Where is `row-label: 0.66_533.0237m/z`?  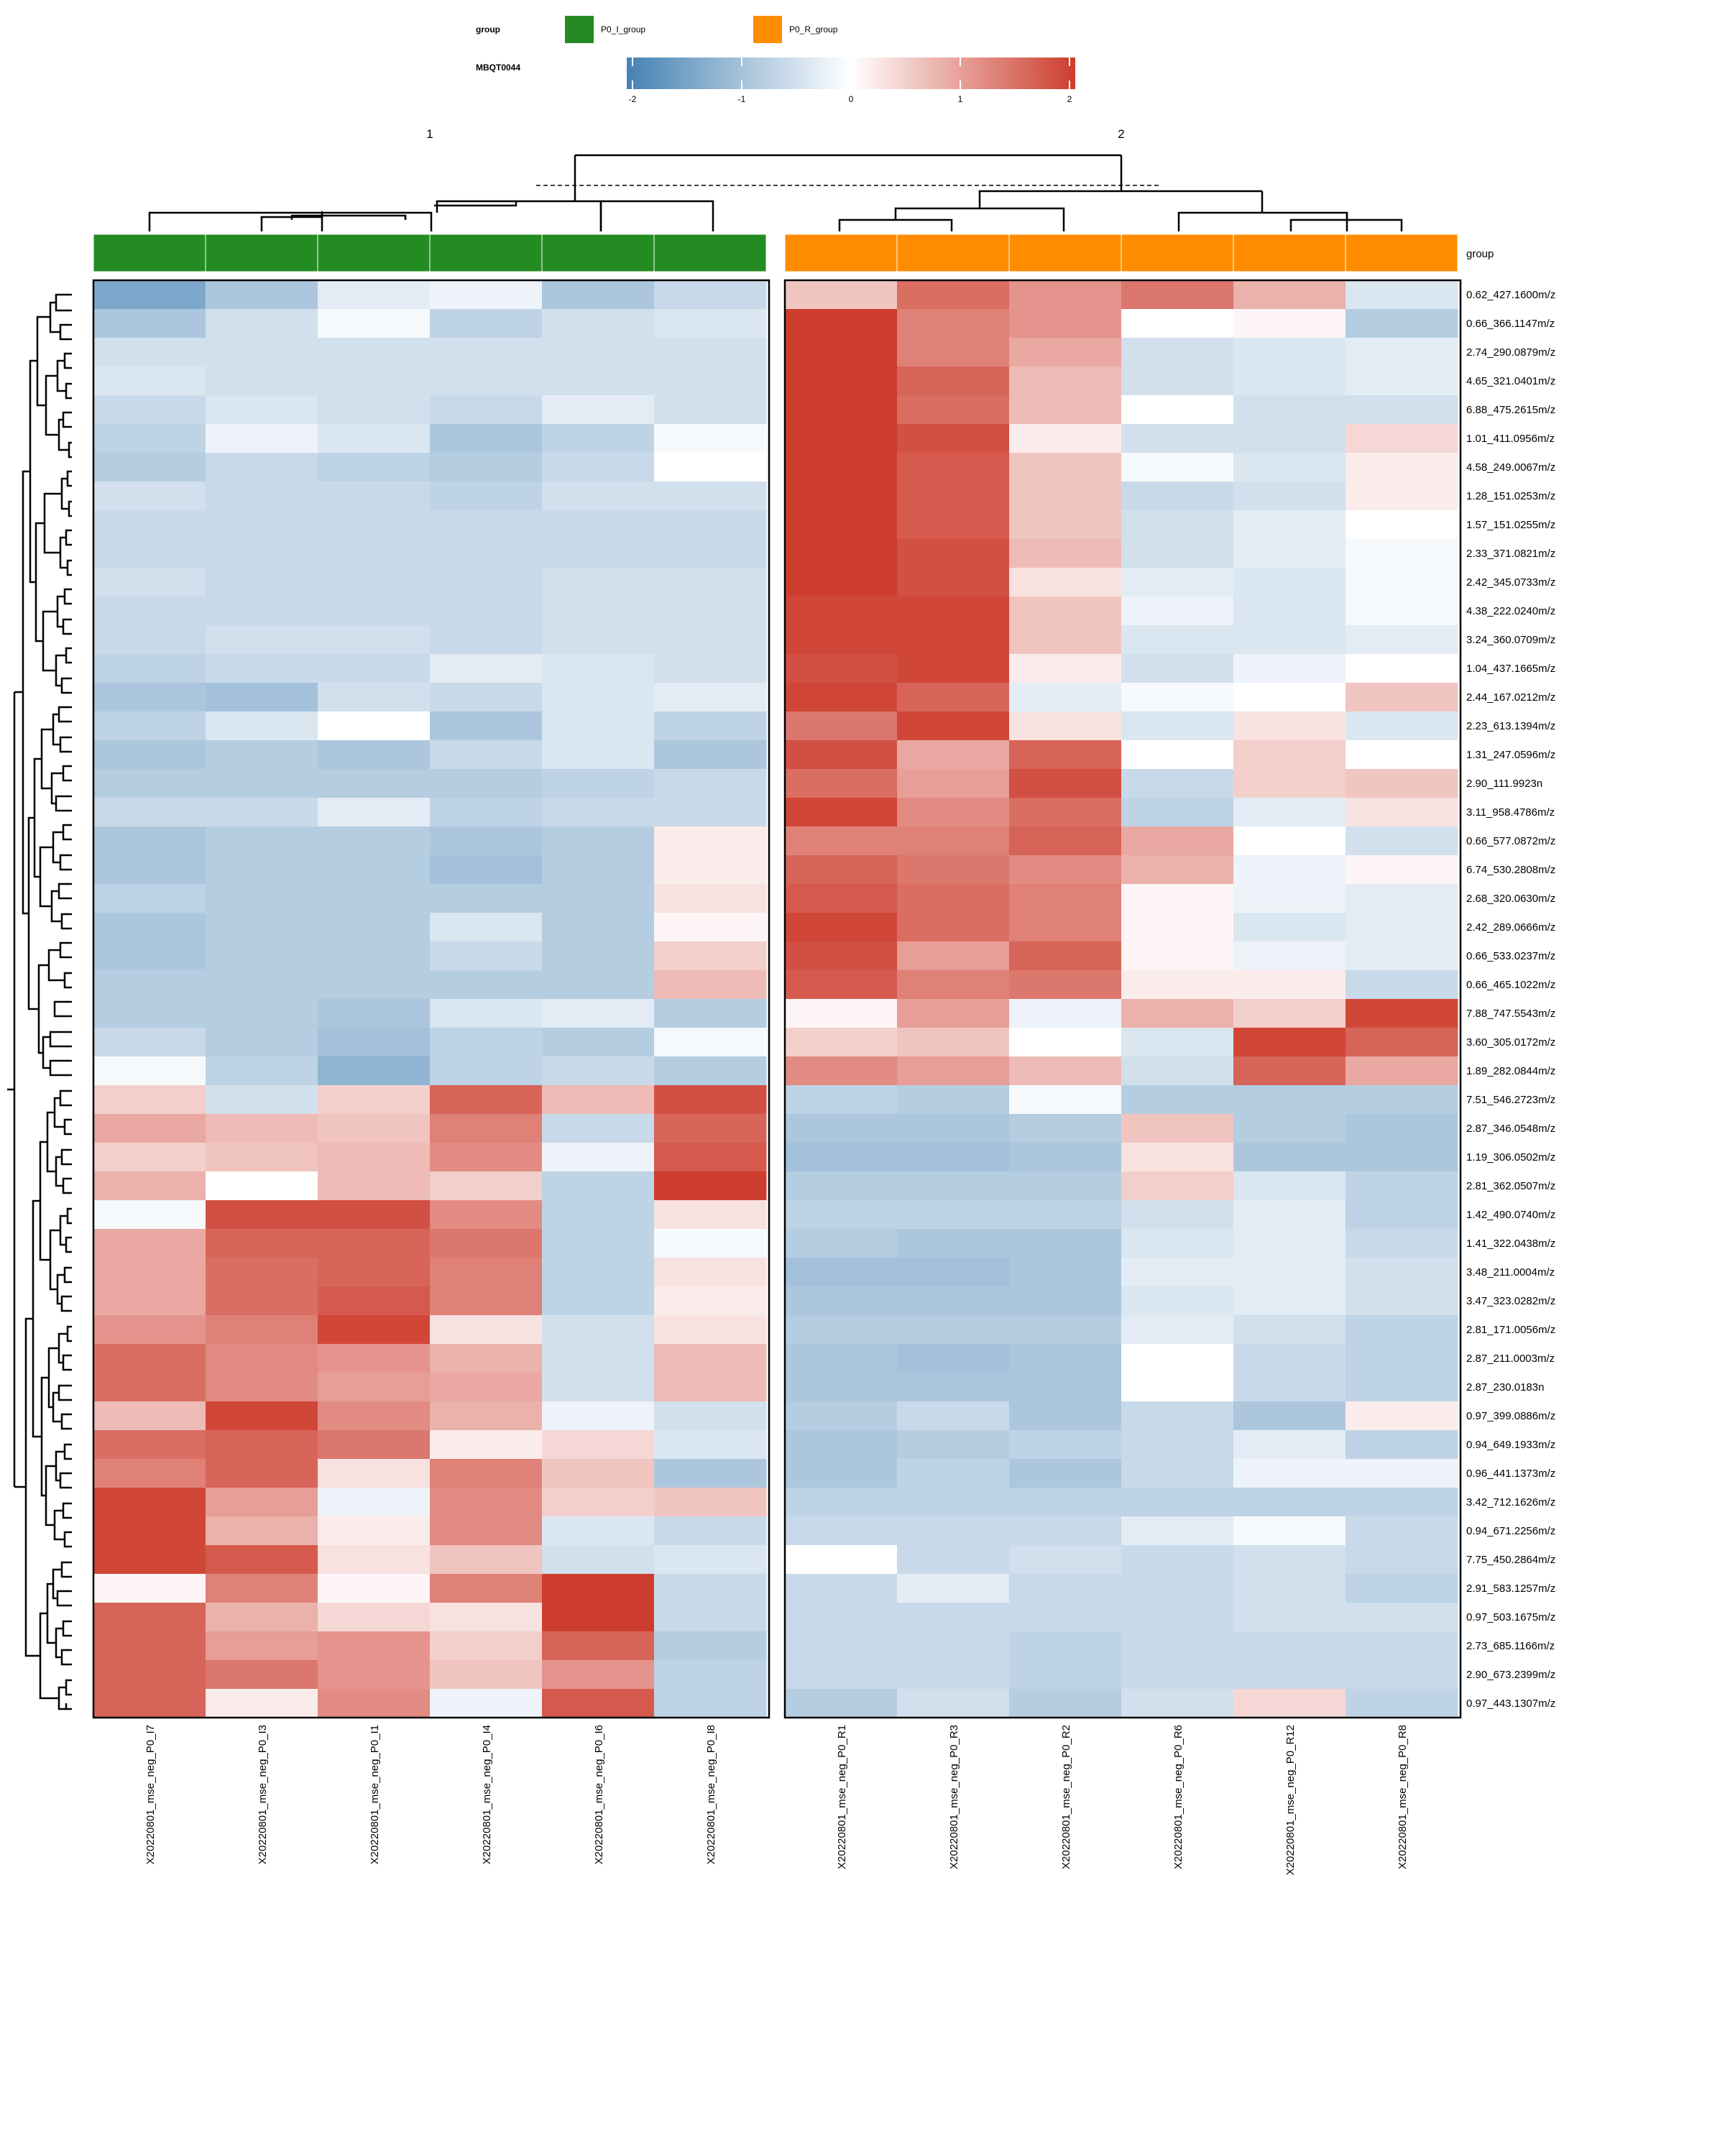 row-label: 0.66_533.0237m/z is located at coordinates (1510, 956).